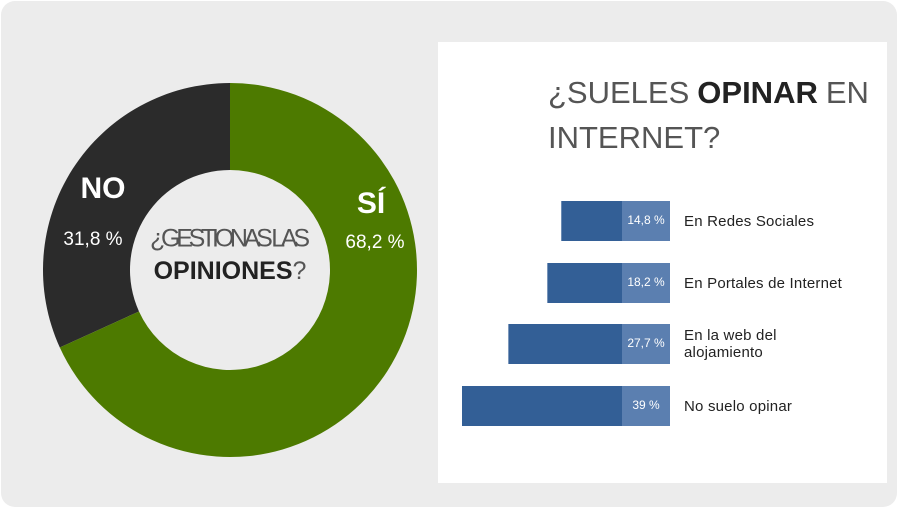  Describe the element at coordinates (847, 92) in the screenshot. I see `title-part: EN` at that location.